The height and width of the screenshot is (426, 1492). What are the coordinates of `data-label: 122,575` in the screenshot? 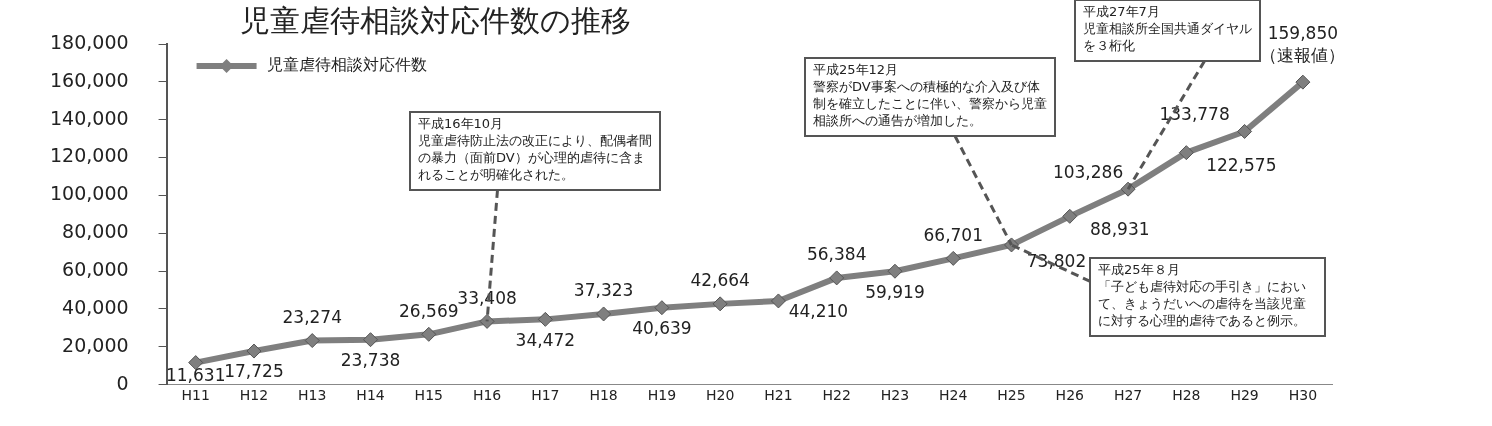 It's located at (1241, 165).